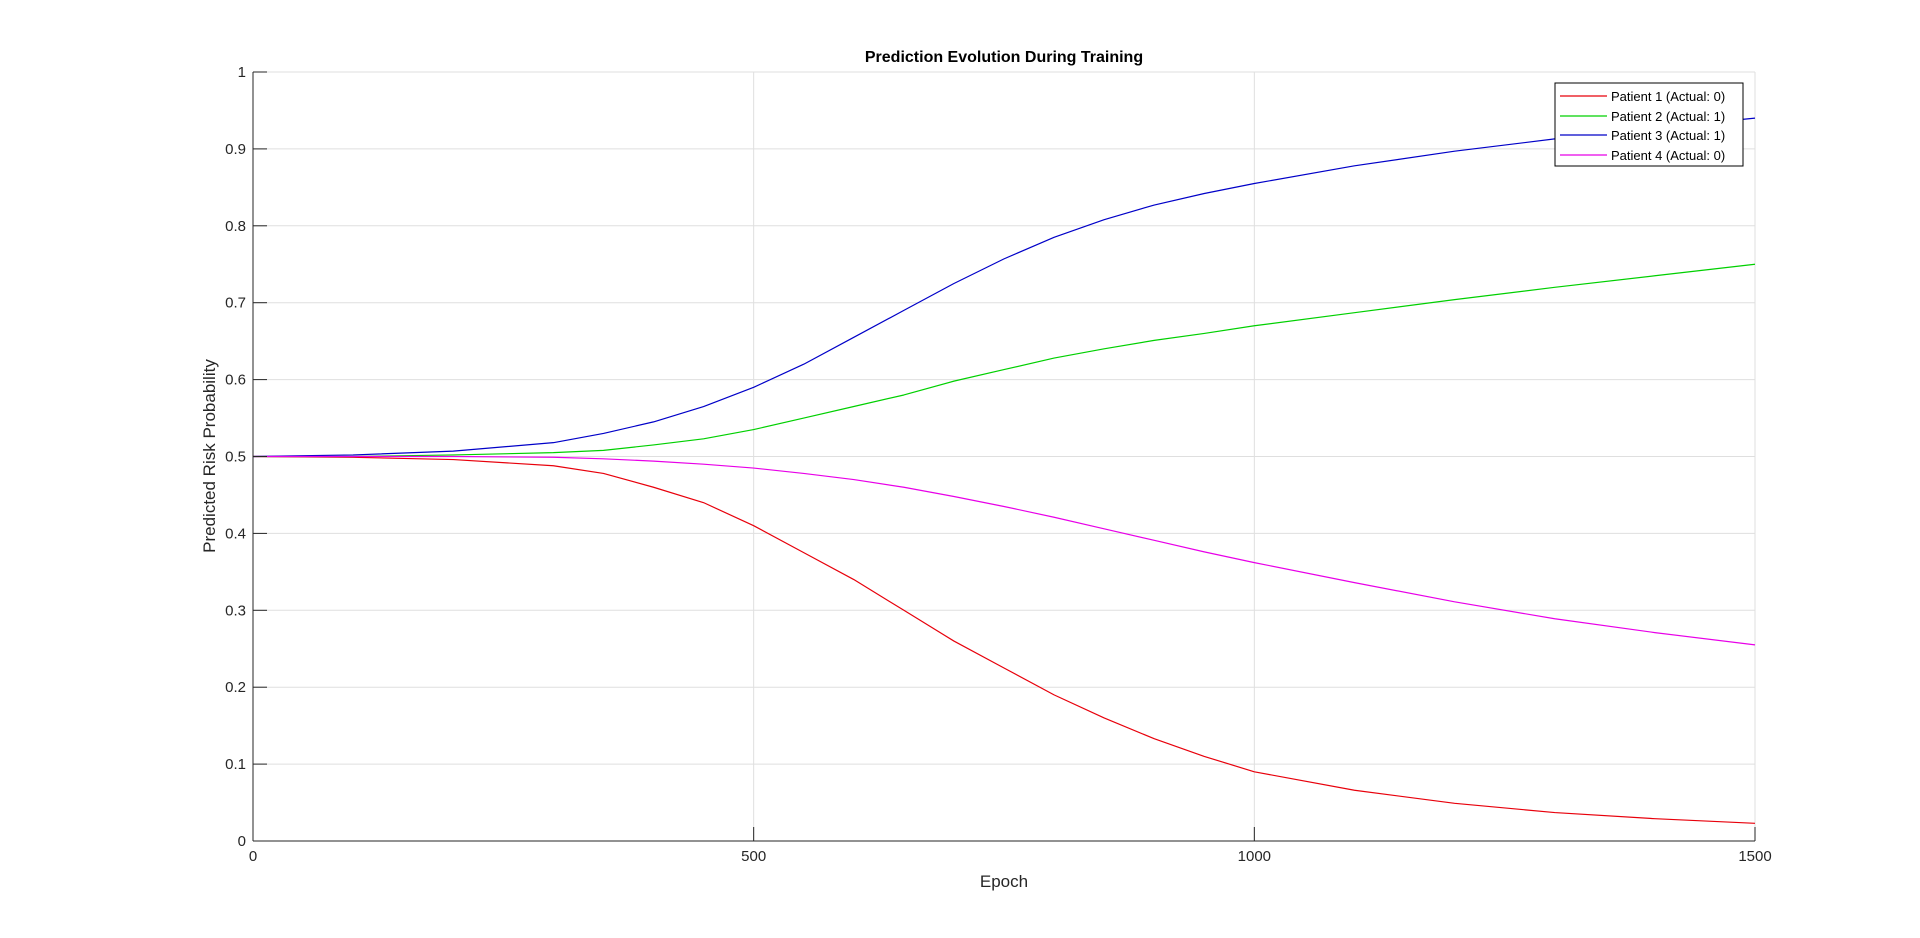 The image size is (1920, 938). What do you see at coordinates (1668, 135) in the screenshot?
I see `legend-entry-3: Patient 3 (Actual: 1)` at bounding box center [1668, 135].